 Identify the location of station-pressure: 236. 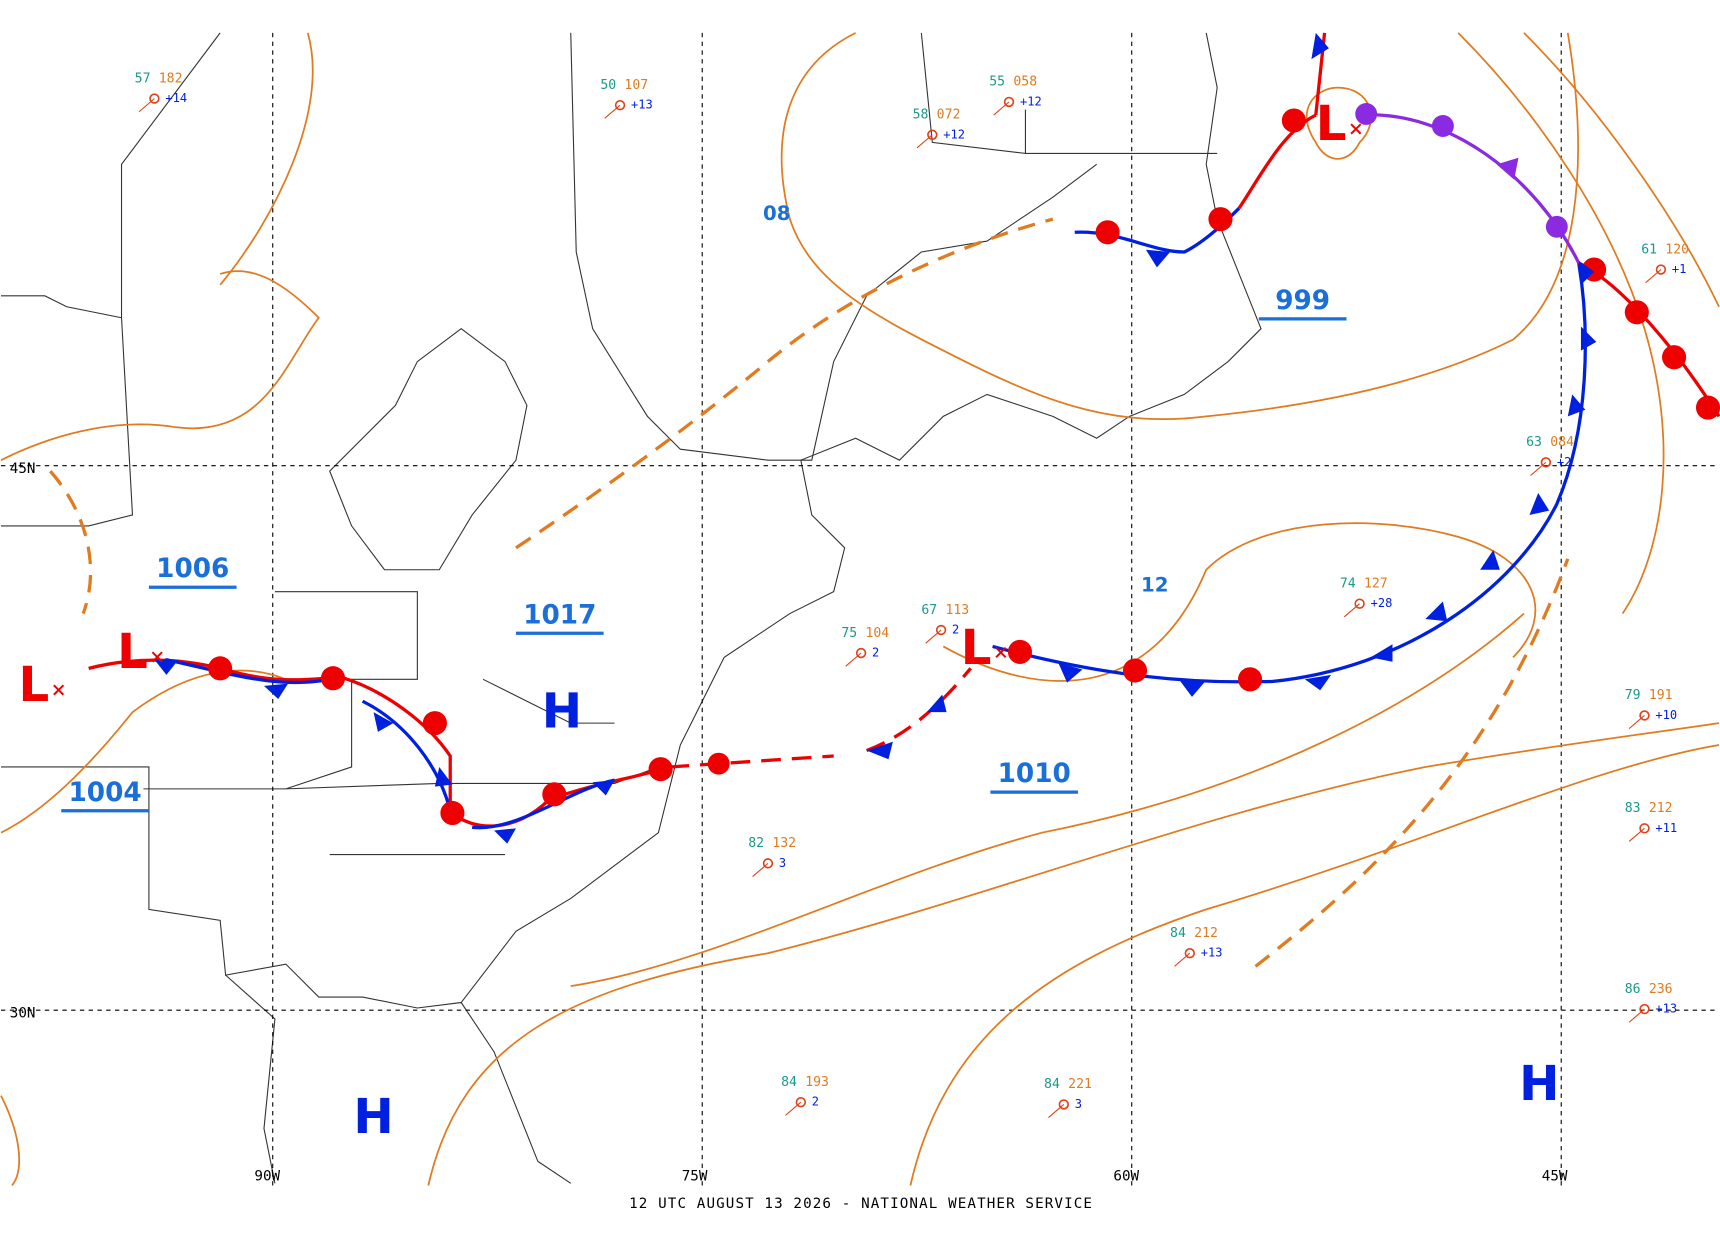
(1661, 989).